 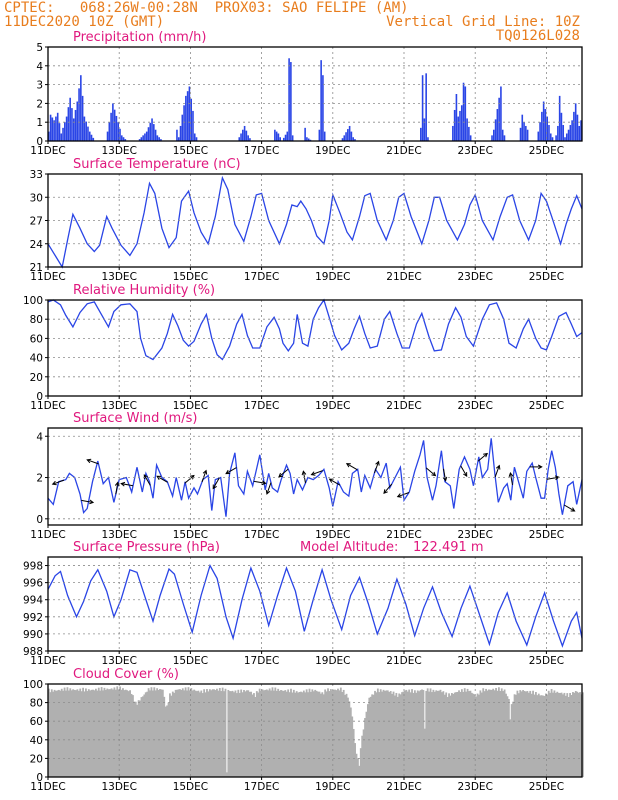 I want to click on x-tick-label: 25DEC, so click(x=546, y=151).